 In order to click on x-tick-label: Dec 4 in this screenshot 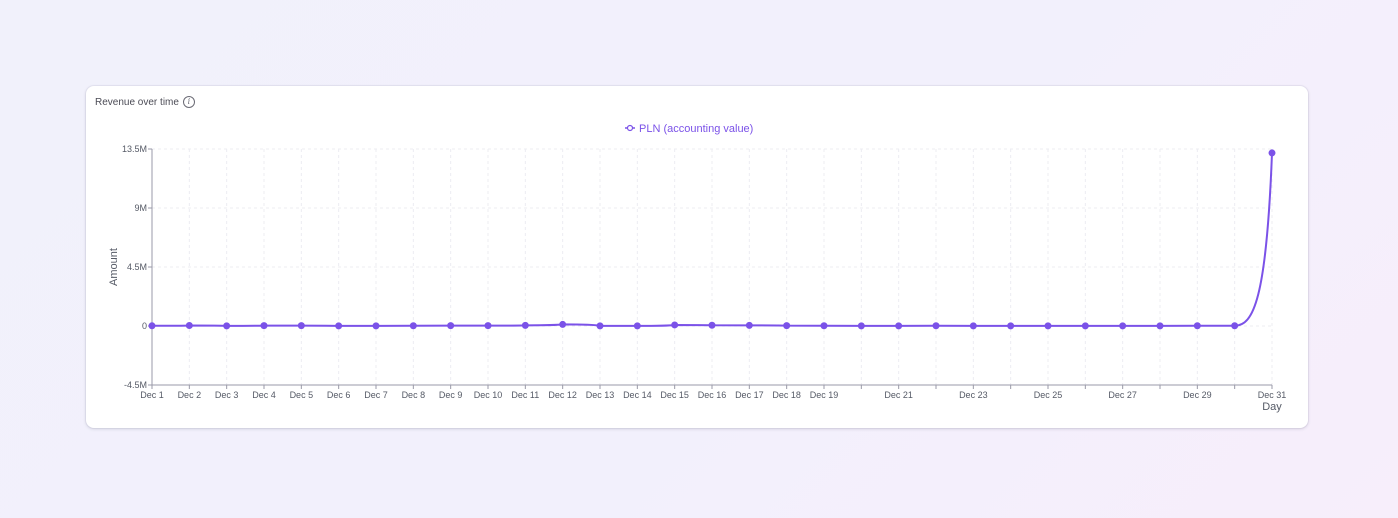, I will do `click(264, 395)`.